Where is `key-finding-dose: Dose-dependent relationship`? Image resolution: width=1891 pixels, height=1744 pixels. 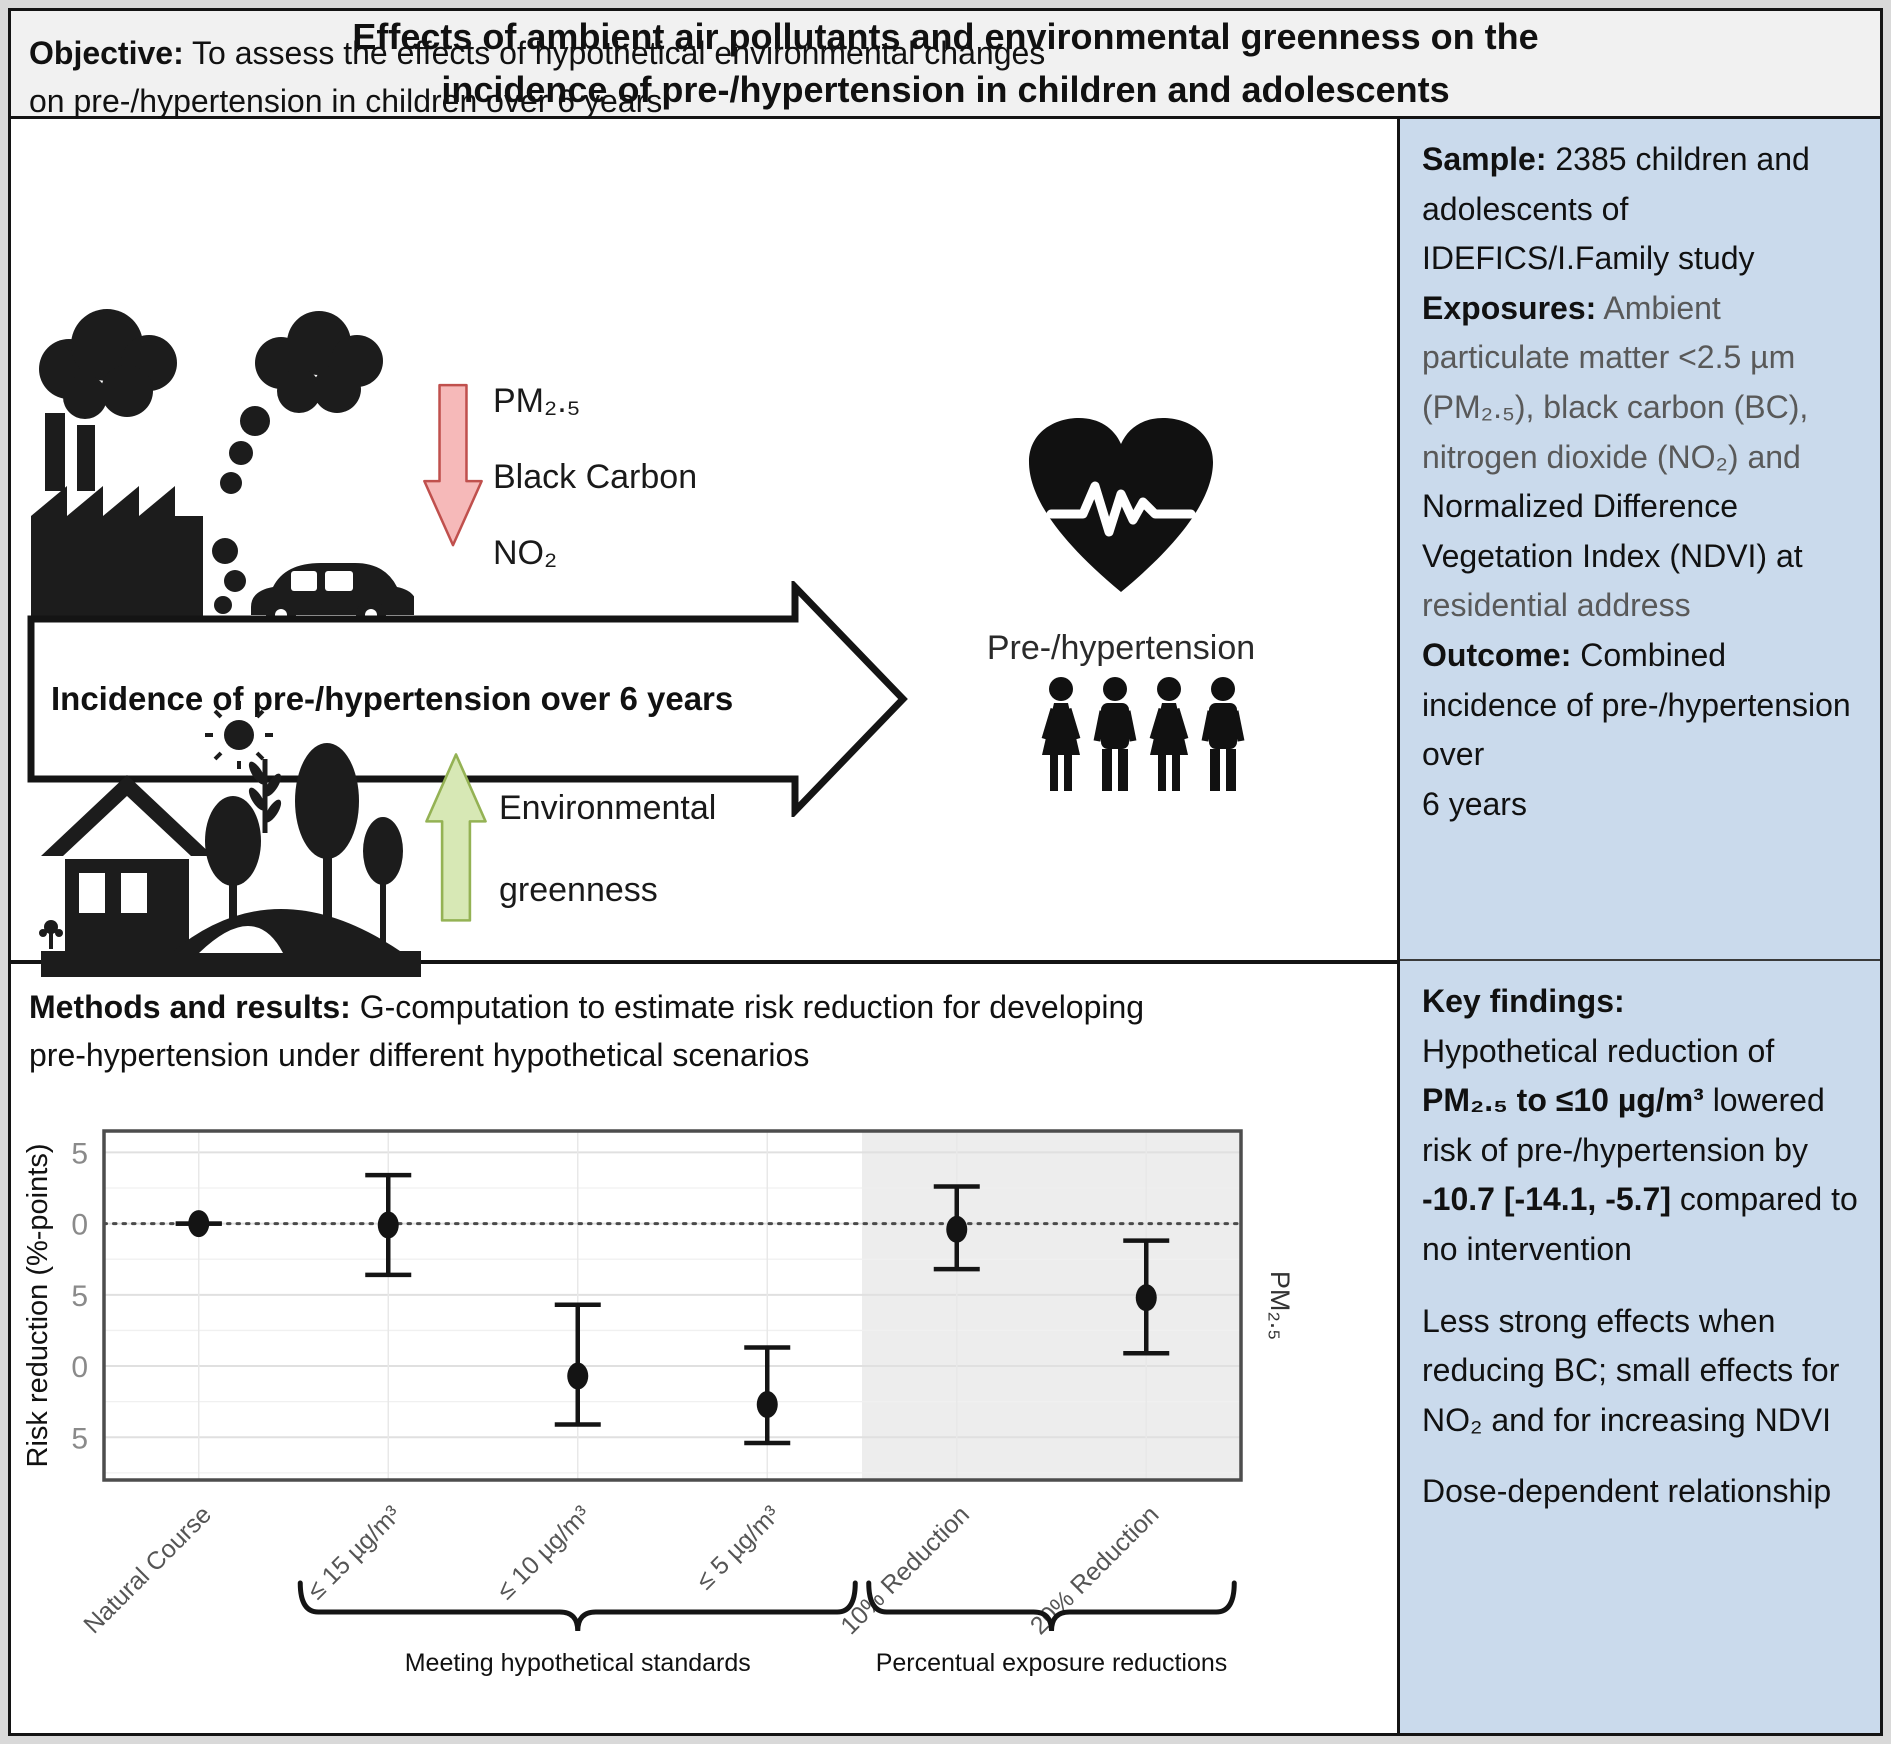
key-finding-dose: Dose-dependent relationship is located at coordinates (1627, 1491).